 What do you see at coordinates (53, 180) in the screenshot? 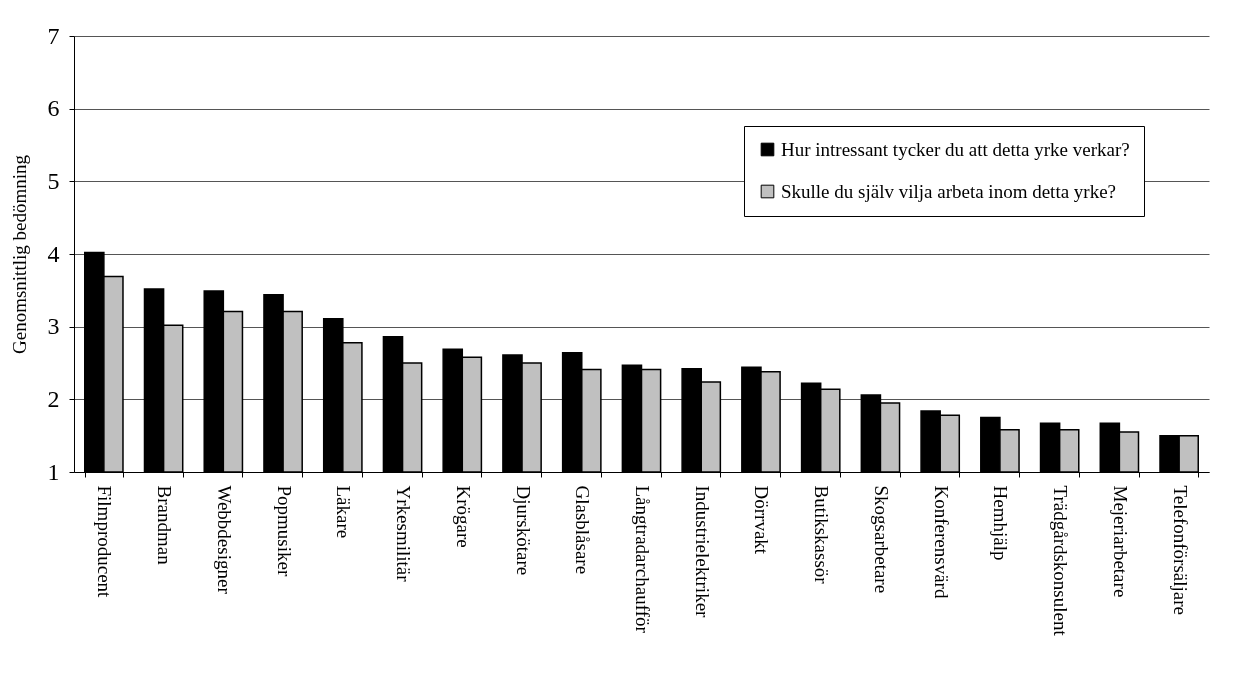
I see `y-tick-label: 5` at bounding box center [53, 180].